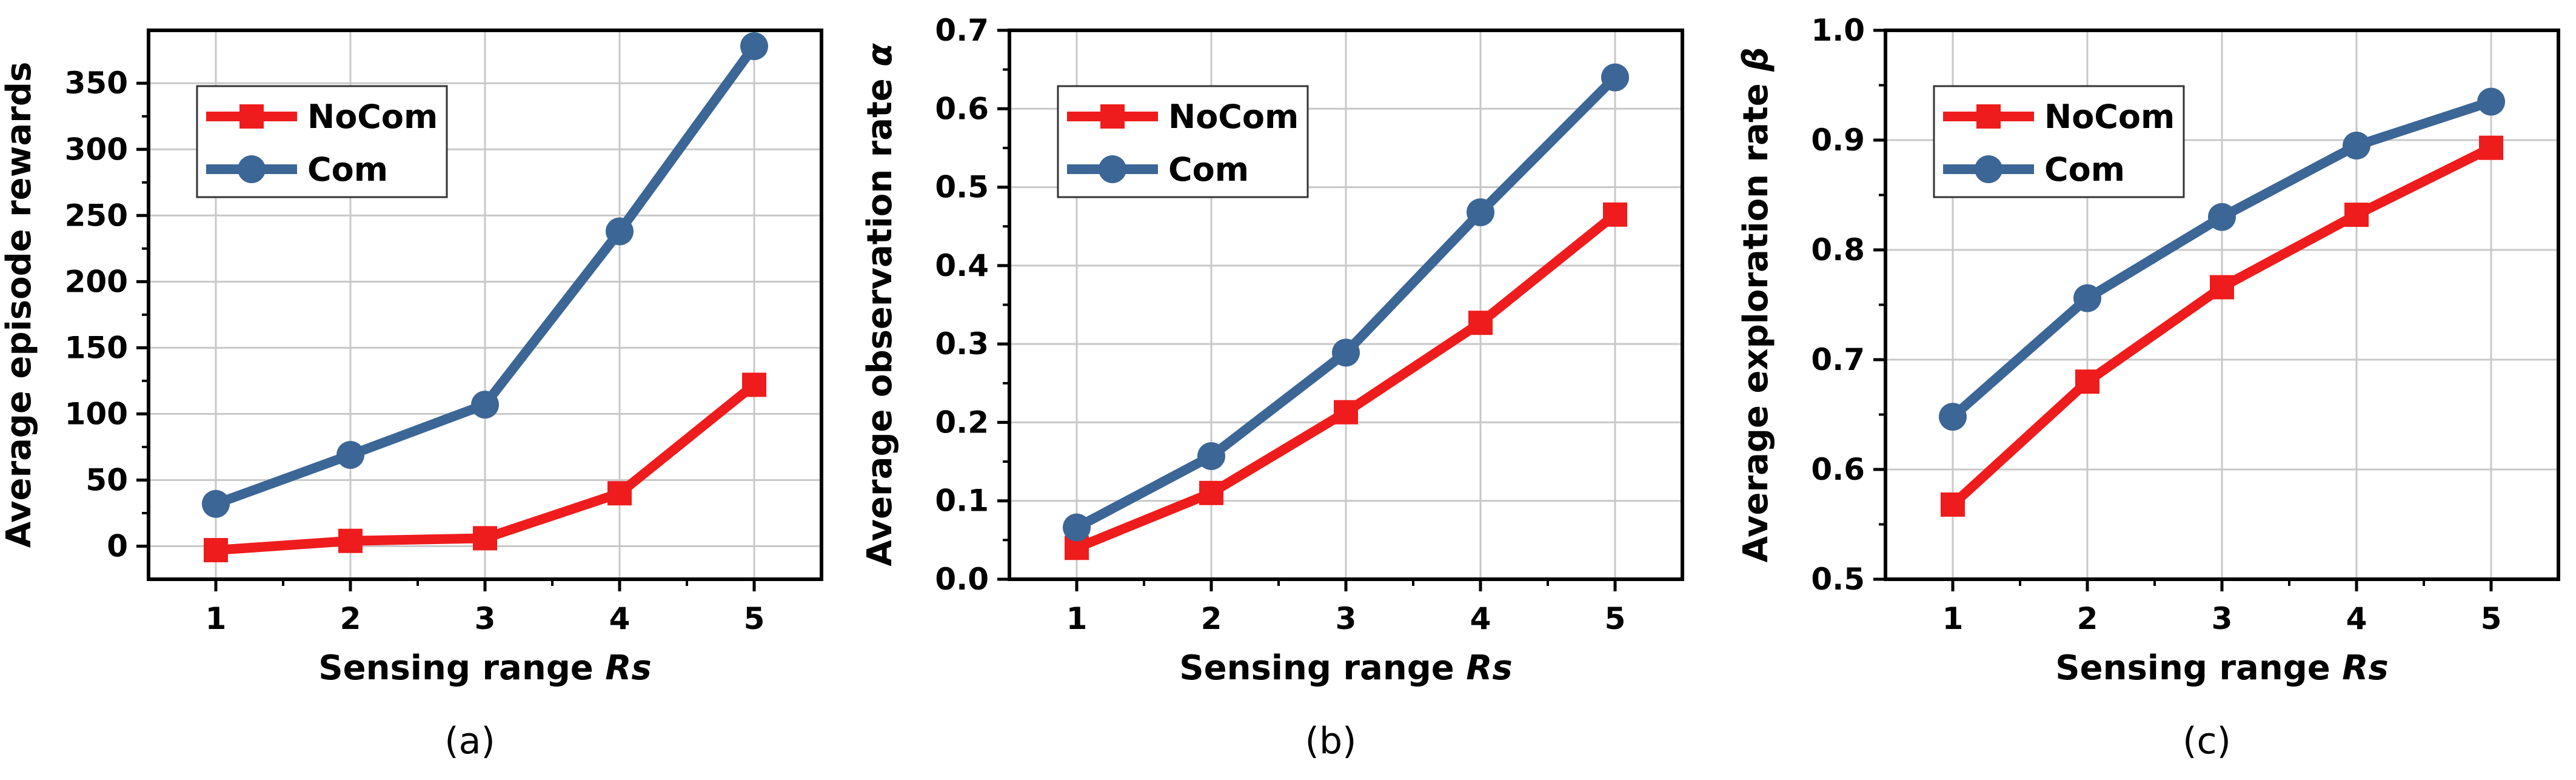 This screenshot has height=780, width=2576. What do you see at coordinates (962, 265) in the screenshot?
I see `y-tick-label: 0.4` at bounding box center [962, 265].